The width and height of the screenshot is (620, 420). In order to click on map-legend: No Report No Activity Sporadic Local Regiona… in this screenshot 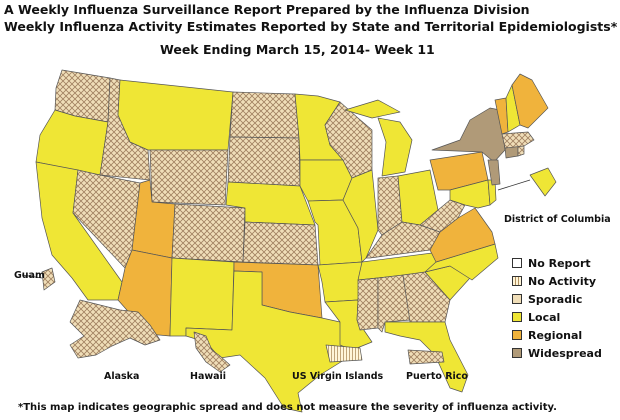, I will do `click(557, 308)`.